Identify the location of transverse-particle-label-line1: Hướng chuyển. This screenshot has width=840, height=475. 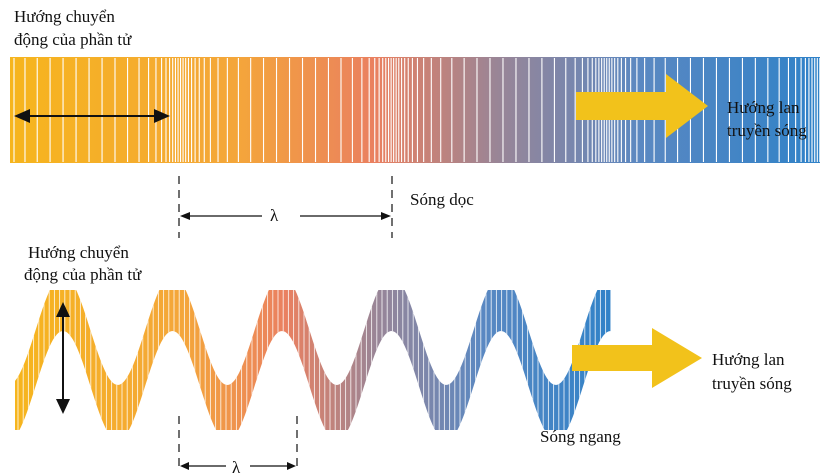
(78, 252).